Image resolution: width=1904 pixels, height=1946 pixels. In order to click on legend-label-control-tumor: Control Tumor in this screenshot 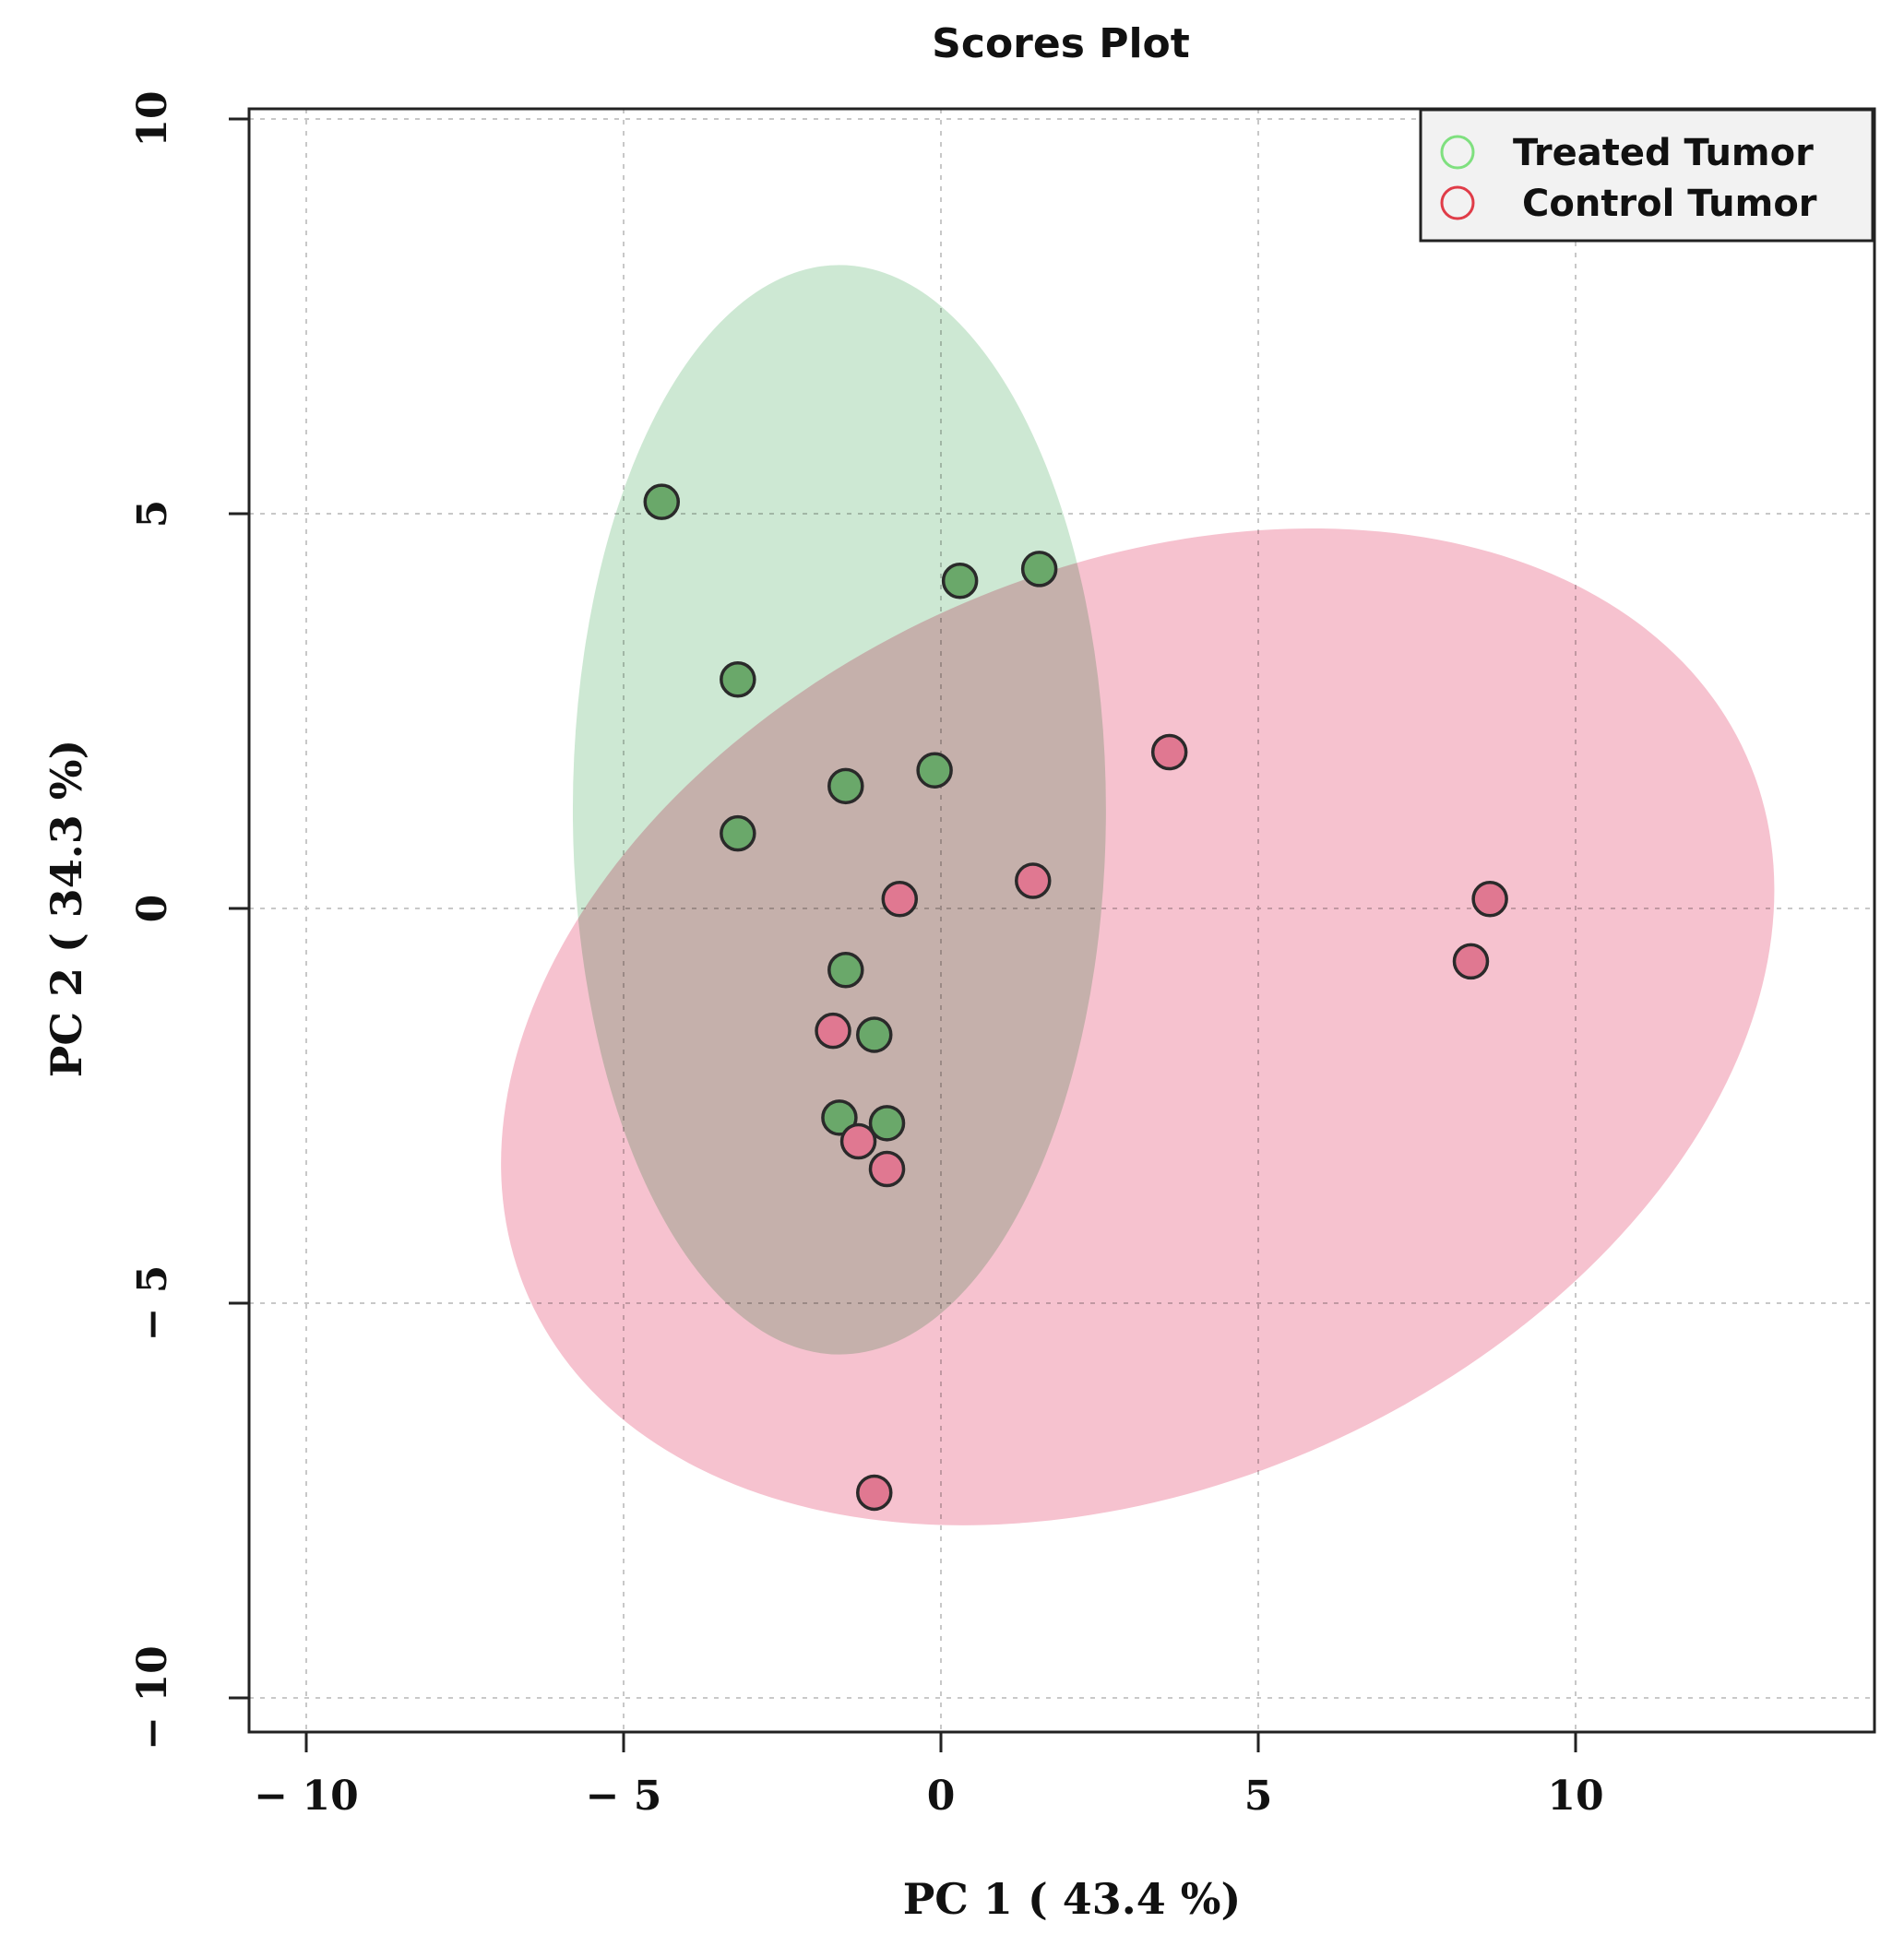, I will do `click(1669, 204)`.